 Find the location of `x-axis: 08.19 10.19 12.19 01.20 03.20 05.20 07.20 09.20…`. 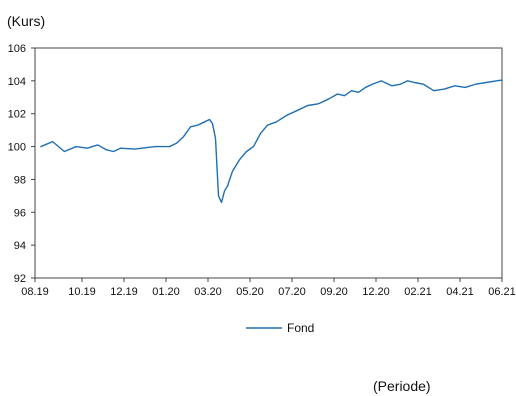

x-axis: 08.19 10.19 12.19 01.20 03.20 05.20 07.20 09.20… is located at coordinates (268, 288).